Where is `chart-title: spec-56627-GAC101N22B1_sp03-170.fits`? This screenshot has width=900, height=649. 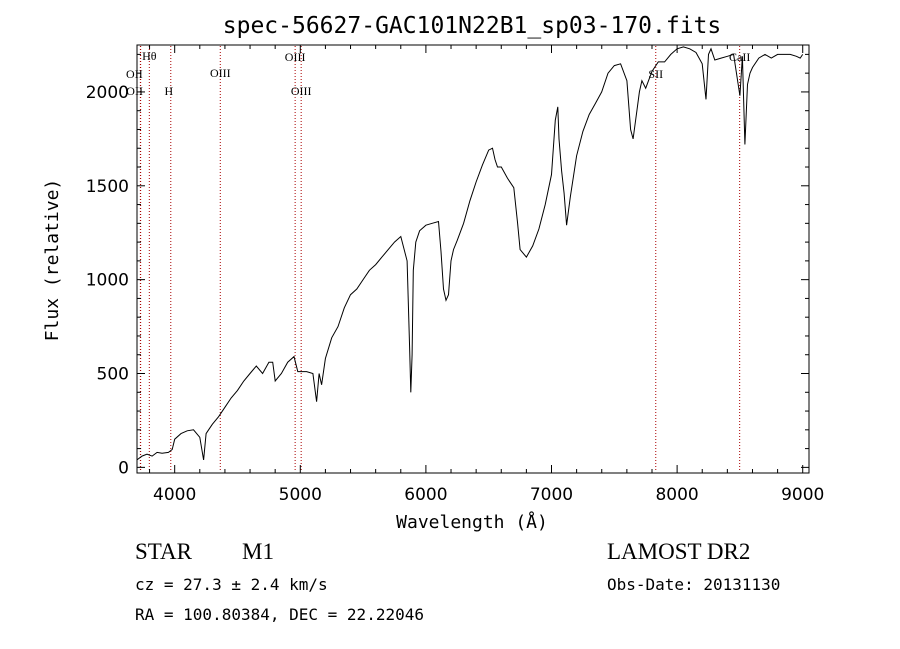
chart-title: spec-56627-GAC101N22B1_sp03-170.fits is located at coordinates (472, 26).